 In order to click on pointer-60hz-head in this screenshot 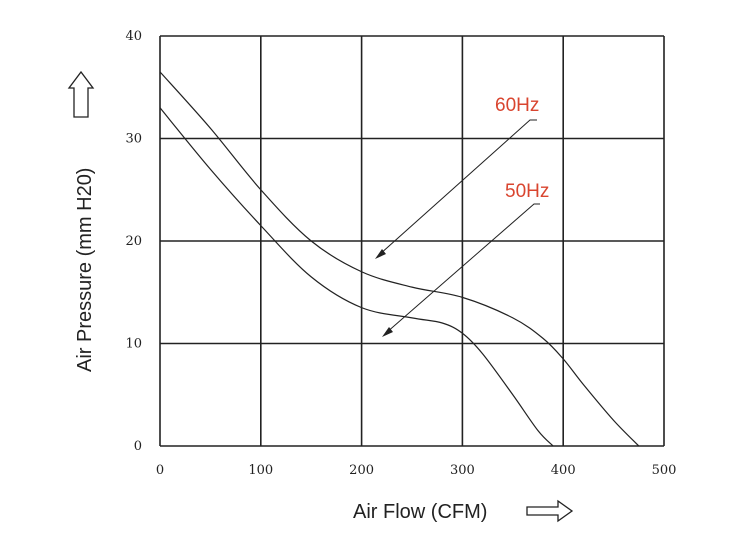, I will do `click(380, 254)`.